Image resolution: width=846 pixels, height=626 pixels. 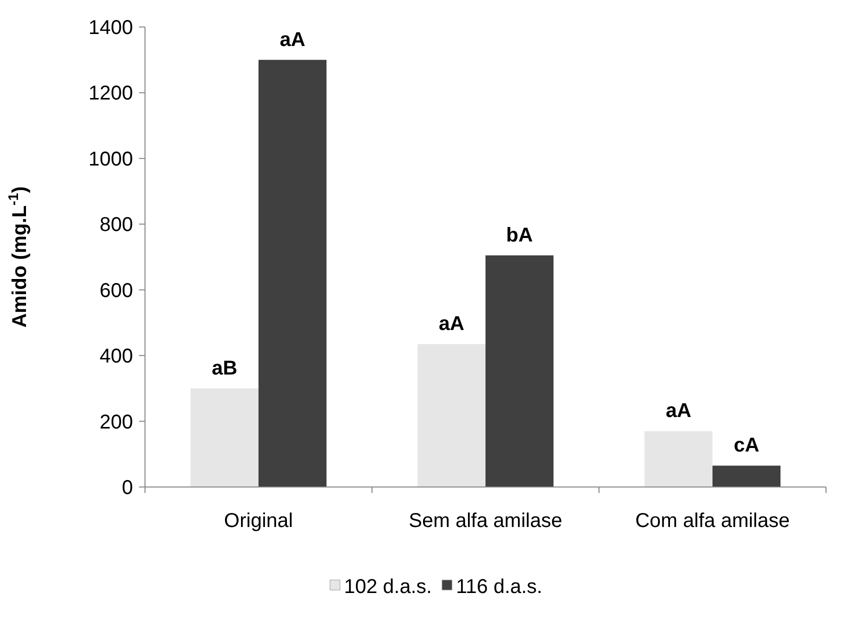 I want to click on legend-label: 116 d.a.s., so click(x=499, y=587).